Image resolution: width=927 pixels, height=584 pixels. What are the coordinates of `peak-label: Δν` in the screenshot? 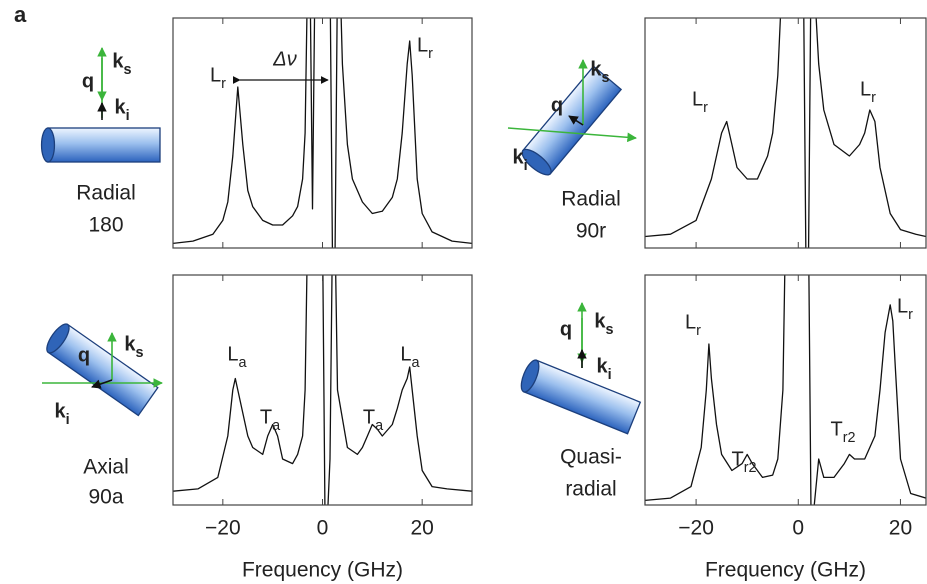 It's located at (284, 59).